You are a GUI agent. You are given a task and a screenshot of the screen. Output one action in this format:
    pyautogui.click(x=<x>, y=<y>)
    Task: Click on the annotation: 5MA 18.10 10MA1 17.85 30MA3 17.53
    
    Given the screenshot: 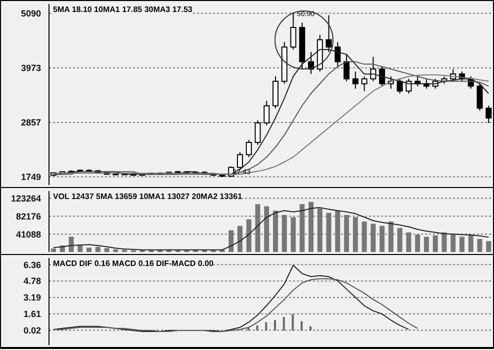 What is the action you would take?
    pyautogui.click(x=122, y=9)
    